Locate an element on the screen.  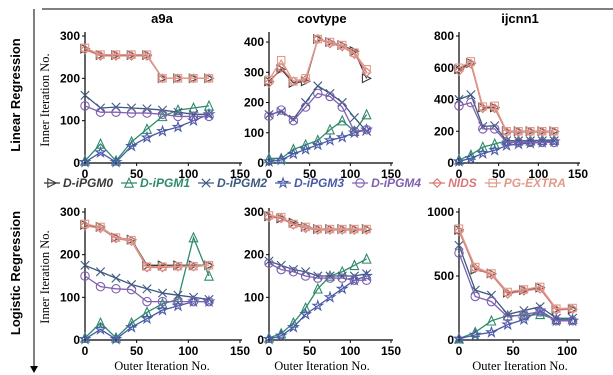
y-tick-label: 300 is located at coordinates (254, 212).